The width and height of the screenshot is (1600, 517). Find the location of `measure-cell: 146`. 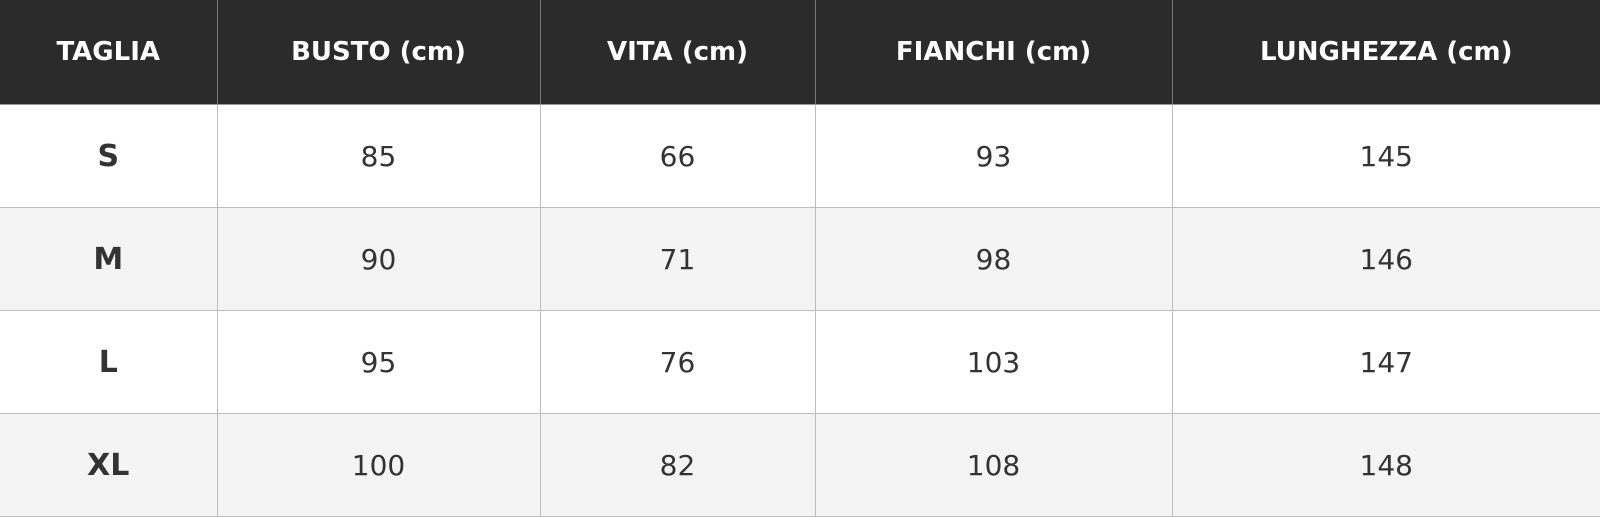

measure-cell: 146 is located at coordinates (1385, 259).